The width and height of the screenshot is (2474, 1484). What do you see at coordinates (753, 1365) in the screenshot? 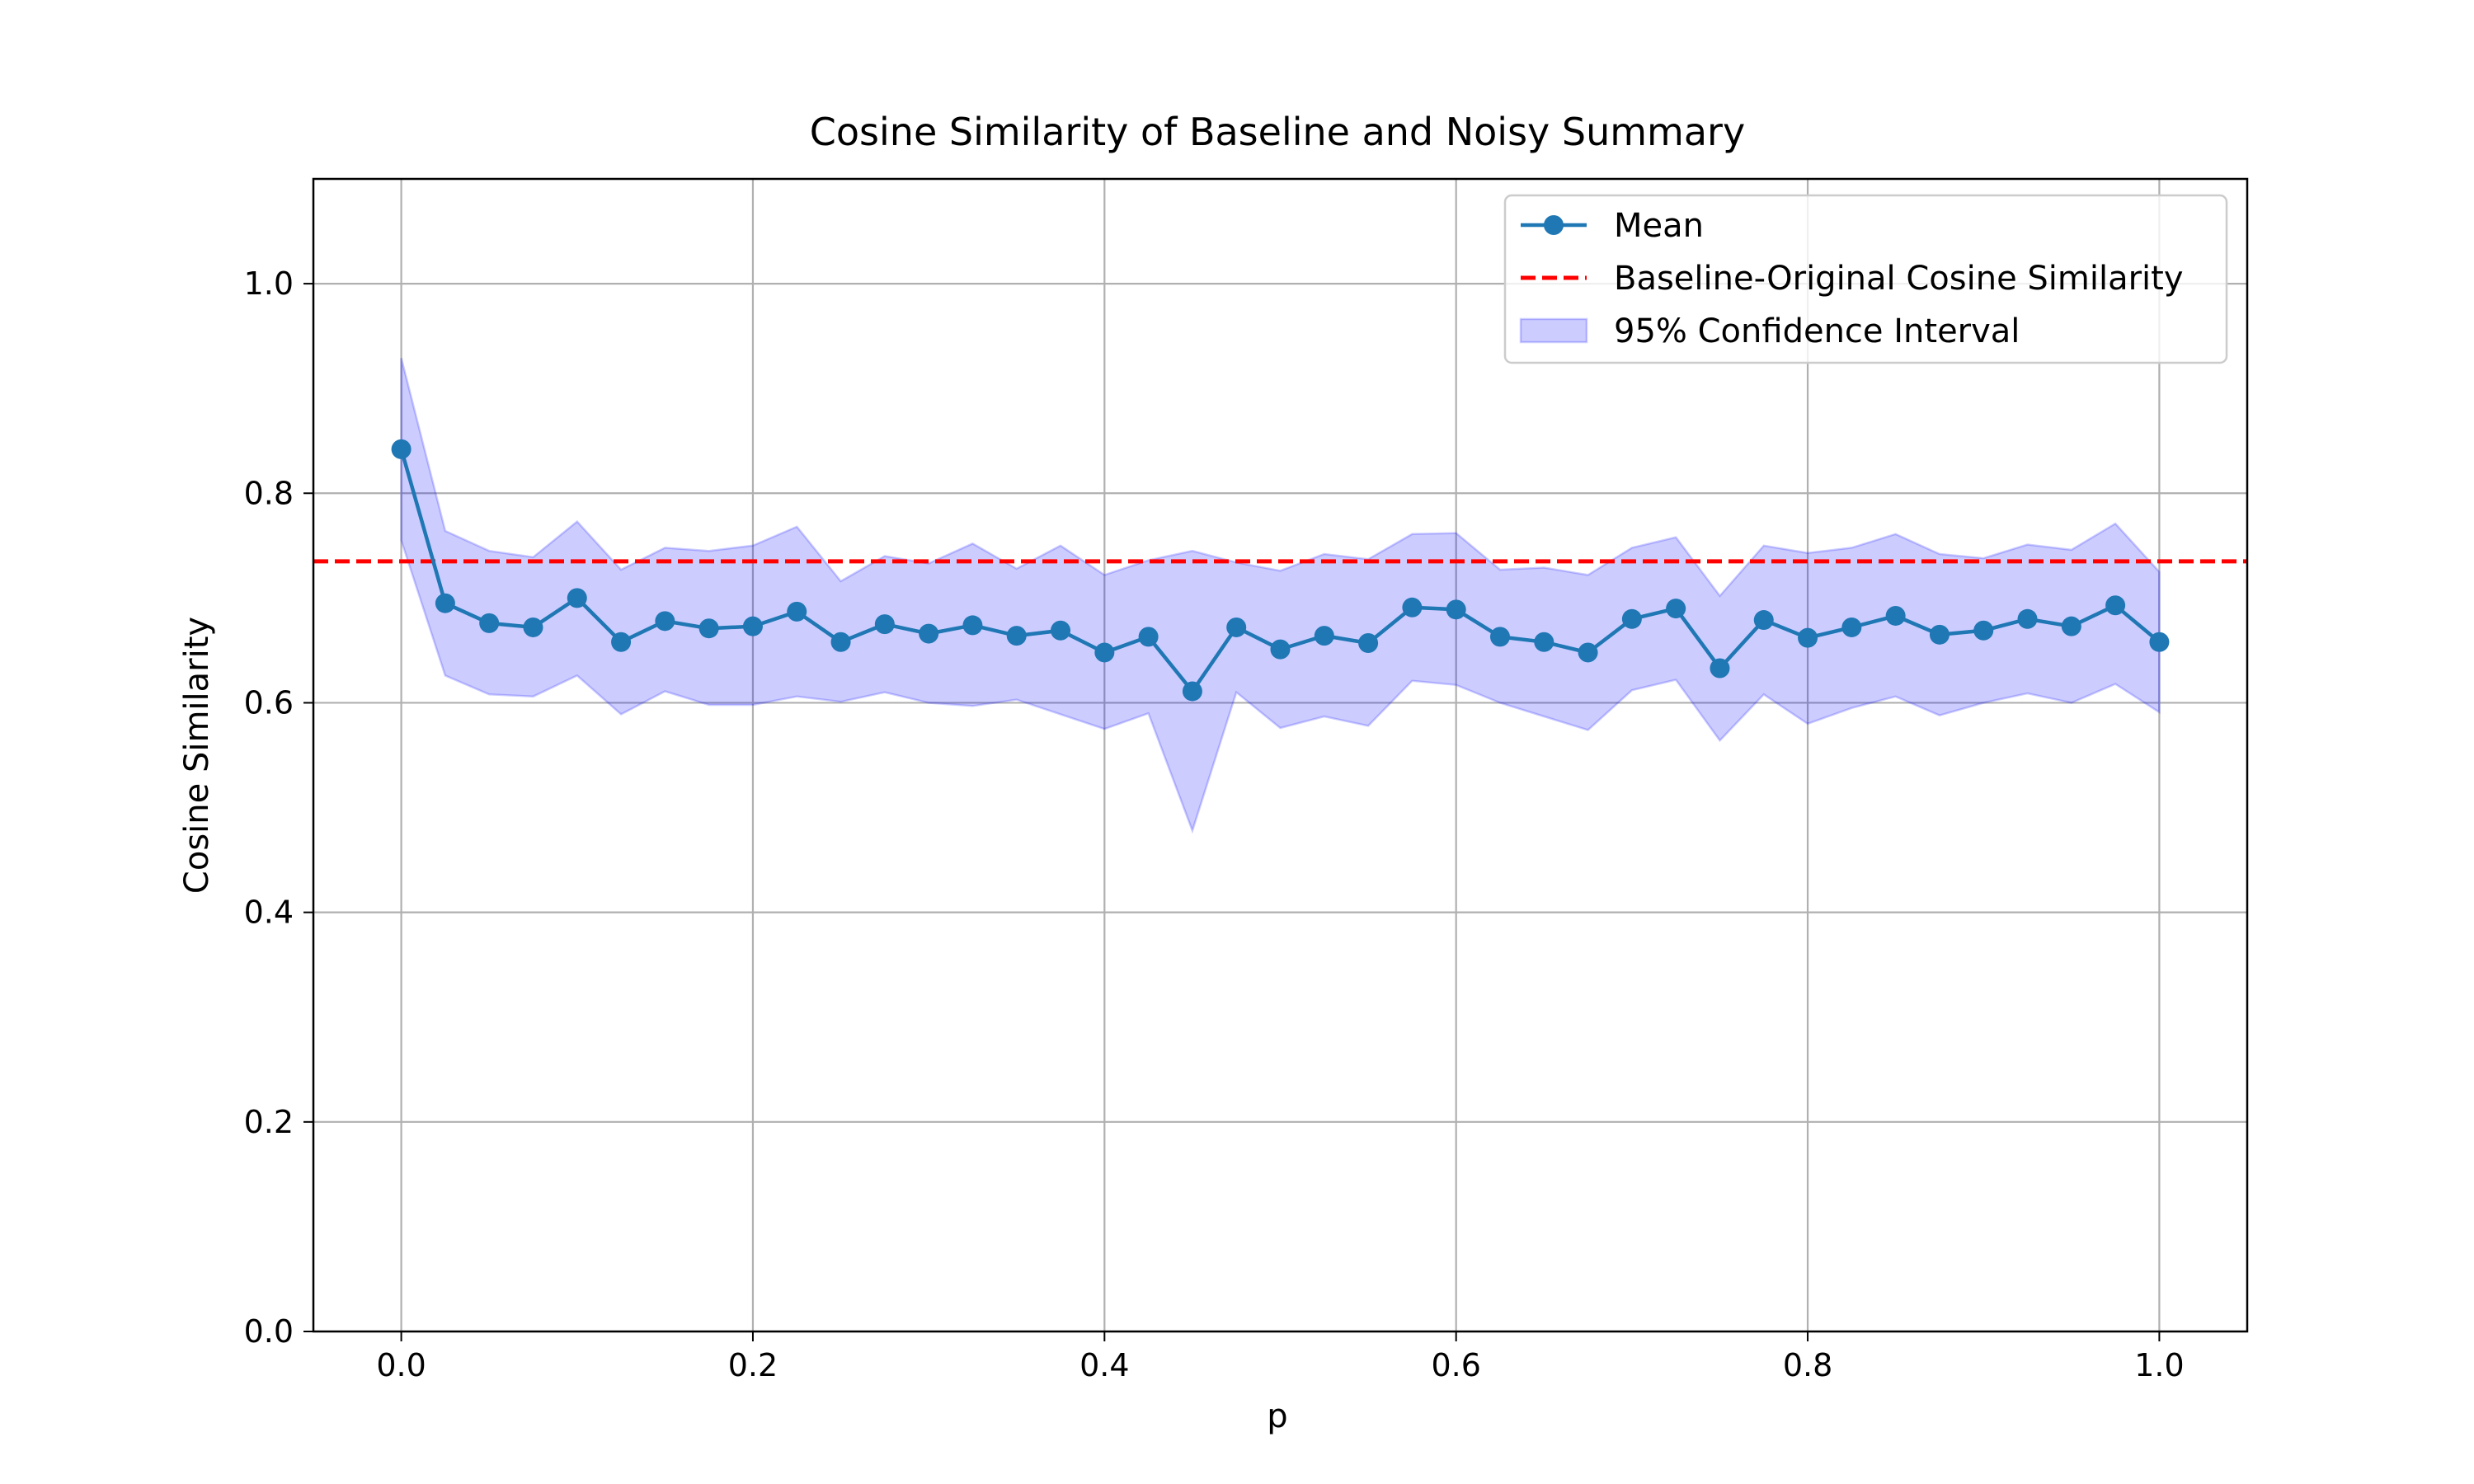
I see `x-tick-label: 0.2` at bounding box center [753, 1365].